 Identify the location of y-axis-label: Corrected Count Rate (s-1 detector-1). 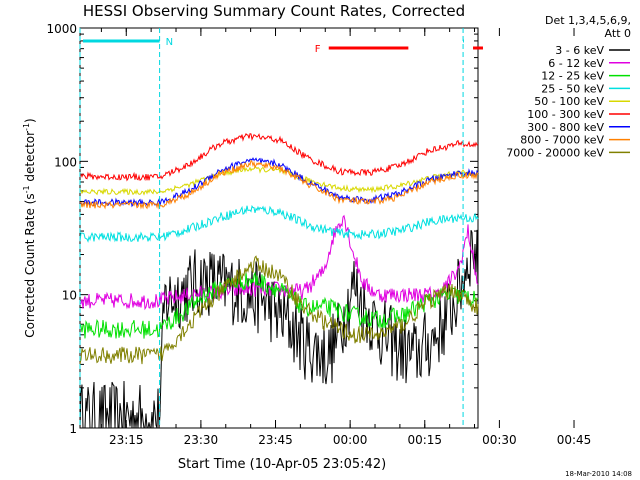
(29, 227).